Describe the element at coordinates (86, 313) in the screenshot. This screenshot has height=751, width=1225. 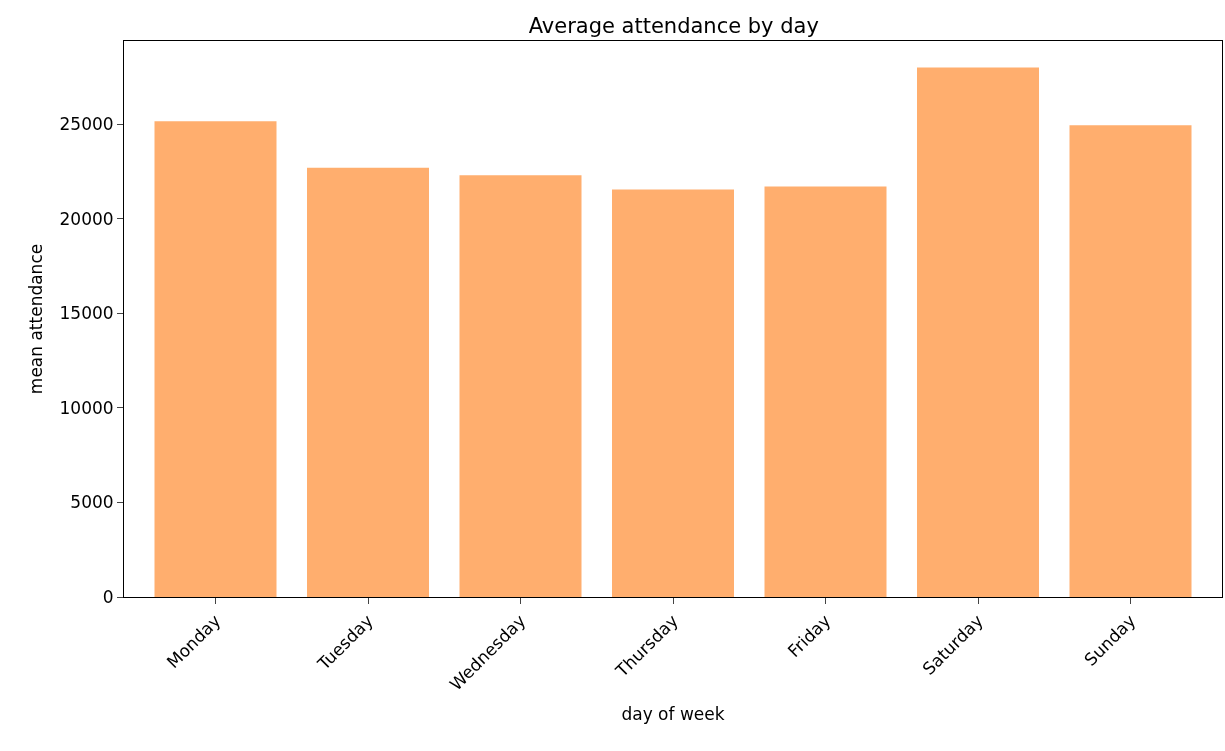
I see `y-tick-label: 15000` at that location.